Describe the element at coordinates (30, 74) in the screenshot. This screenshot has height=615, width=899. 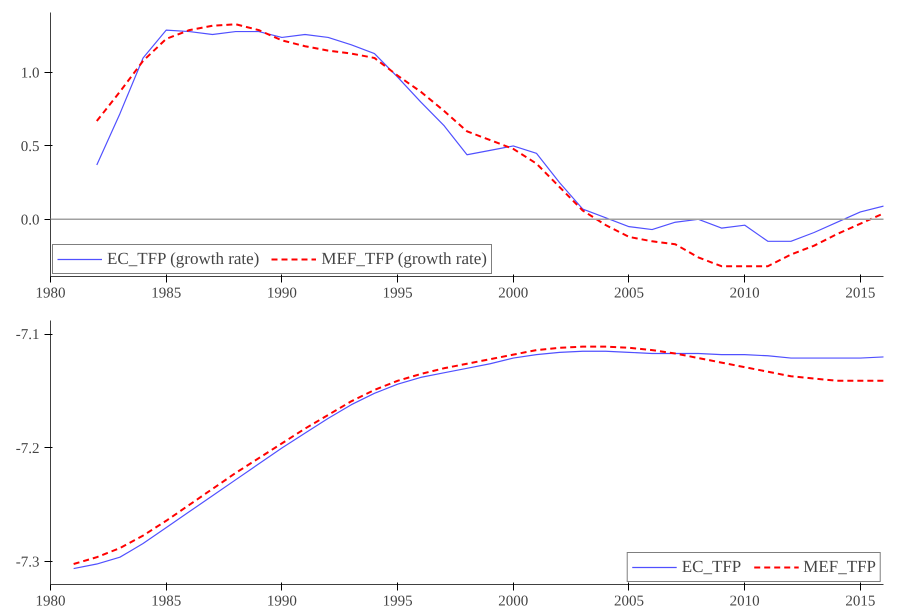
I see `y-tick-label: 1.0` at that location.